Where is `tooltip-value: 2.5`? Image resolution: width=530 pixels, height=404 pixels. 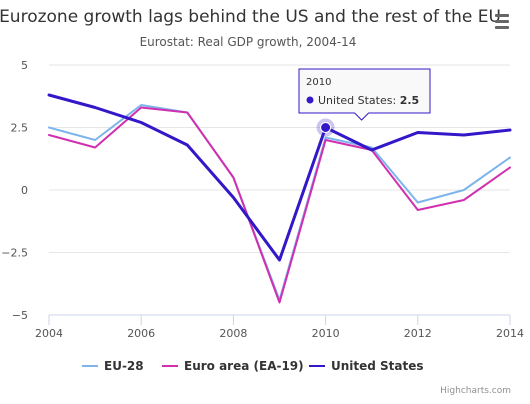 tooltip-value: 2.5 is located at coordinates (410, 100).